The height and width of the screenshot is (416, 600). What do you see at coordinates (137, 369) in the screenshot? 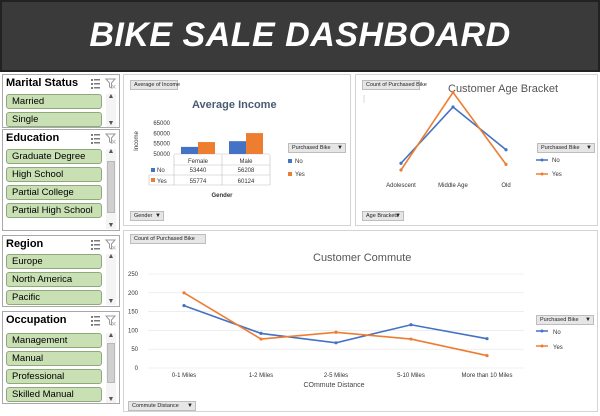
I see `y-tick-label: 0` at bounding box center [137, 369].